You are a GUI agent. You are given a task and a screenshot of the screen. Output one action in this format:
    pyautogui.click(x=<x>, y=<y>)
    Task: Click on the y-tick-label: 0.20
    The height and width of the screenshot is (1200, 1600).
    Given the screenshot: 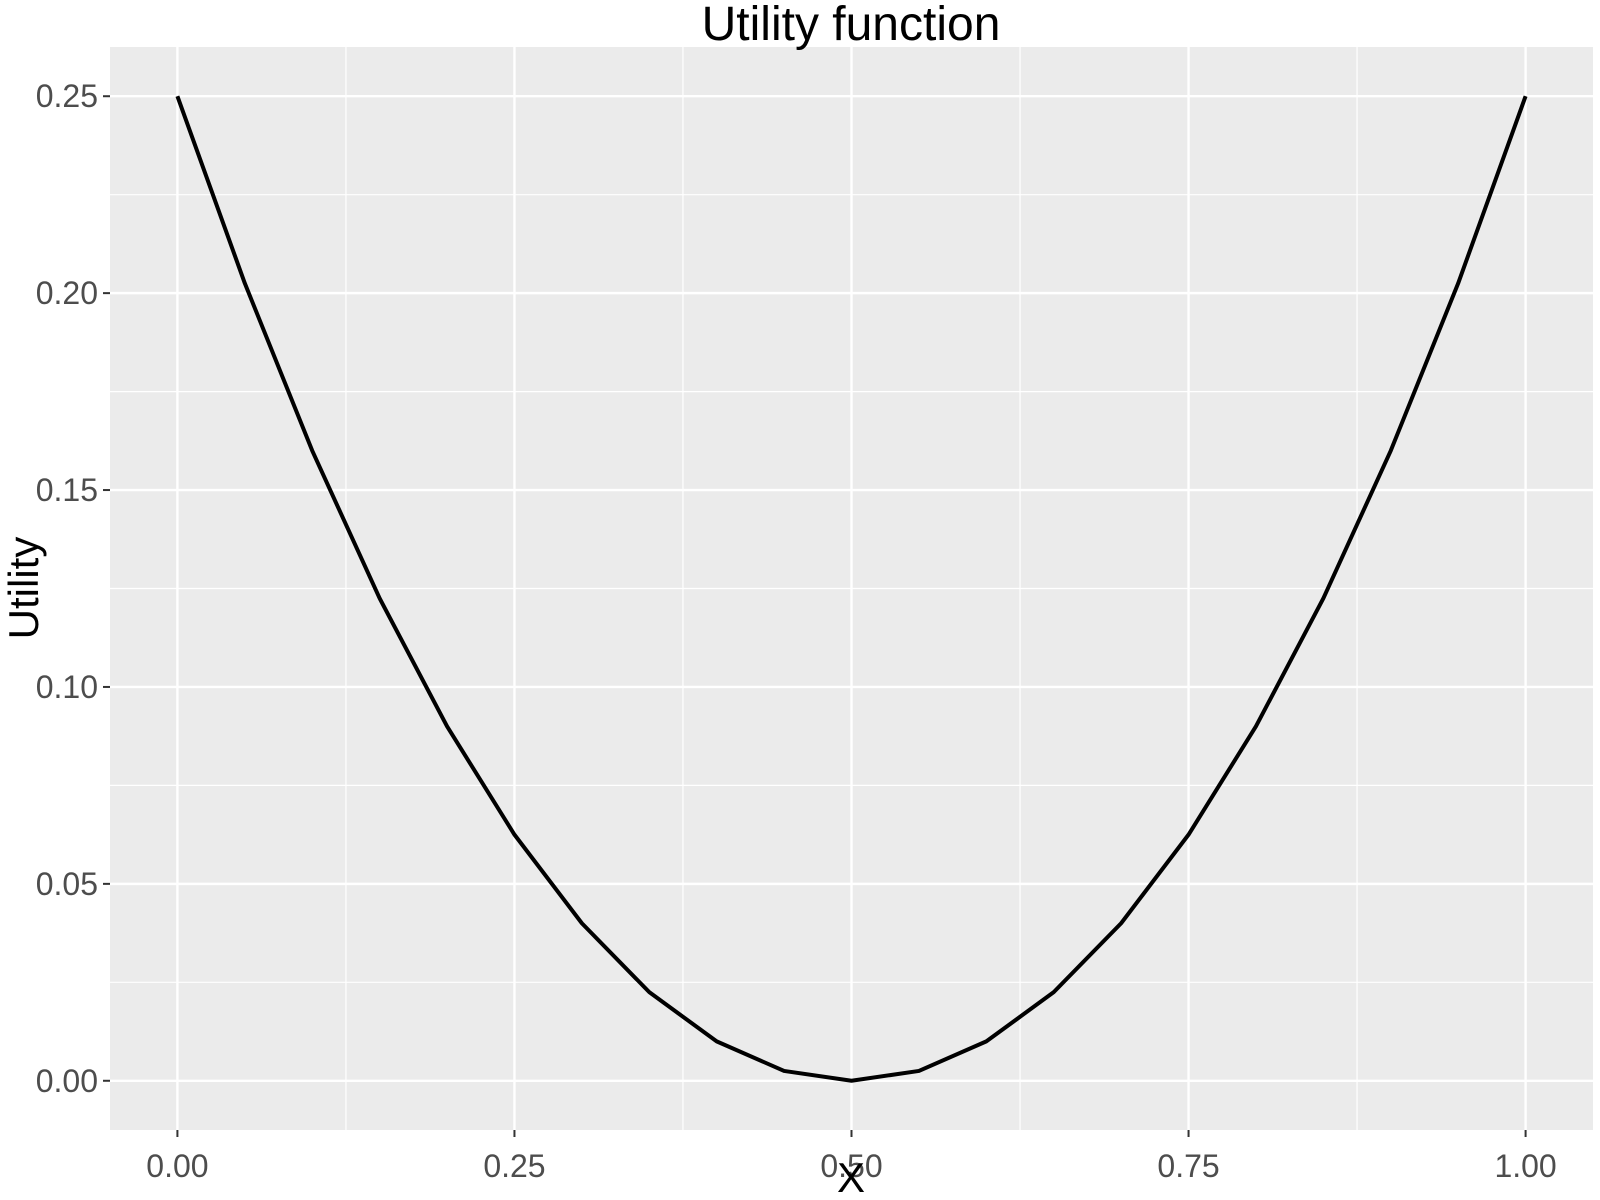 What is the action you would take?
    pyautogui.click(x=67, y=293)
    